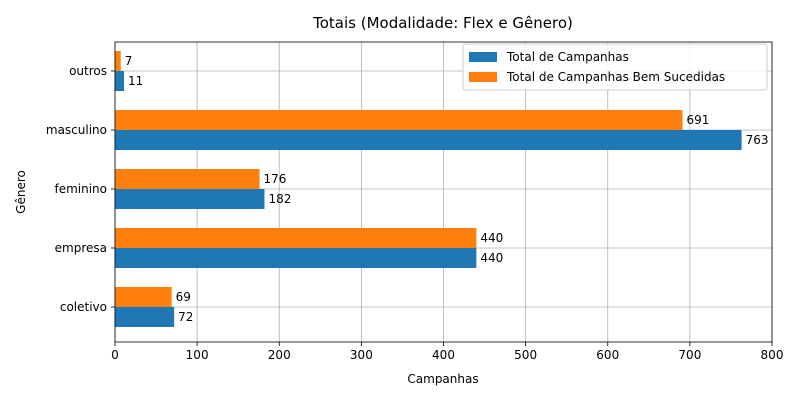 The height and width of the screenshot is (400, 800). What do you see at coordinates (81, 248) in the screenshot?
I see `y-tick-label: empresa` at bounding box center [81, 248].